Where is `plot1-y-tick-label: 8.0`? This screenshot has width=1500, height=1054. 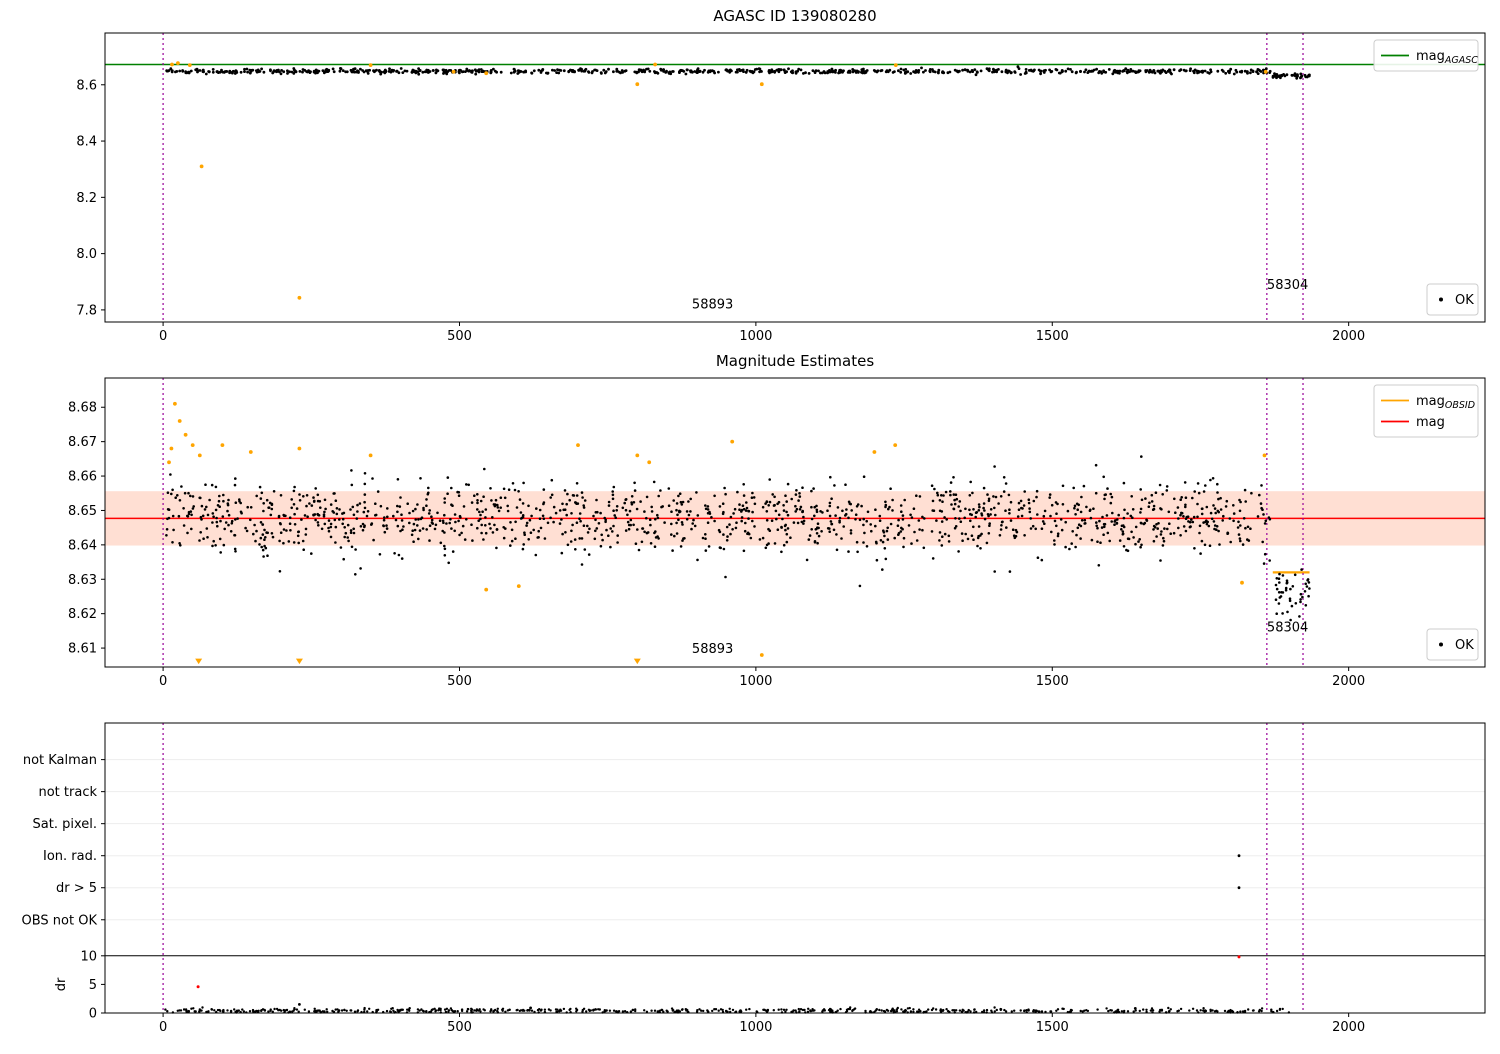 plot1-y-tick-label: 8.0 is located at coordinates (86, 254).